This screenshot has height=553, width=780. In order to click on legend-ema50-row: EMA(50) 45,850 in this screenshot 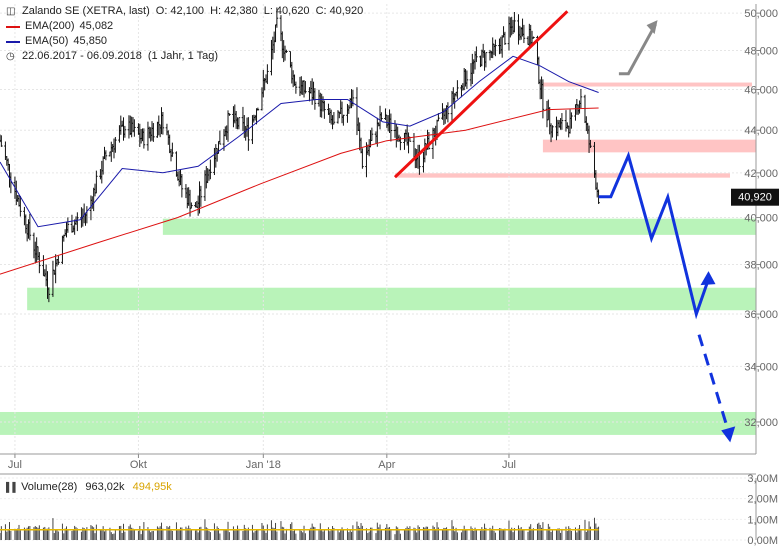, I will do `click(184, 41)`.